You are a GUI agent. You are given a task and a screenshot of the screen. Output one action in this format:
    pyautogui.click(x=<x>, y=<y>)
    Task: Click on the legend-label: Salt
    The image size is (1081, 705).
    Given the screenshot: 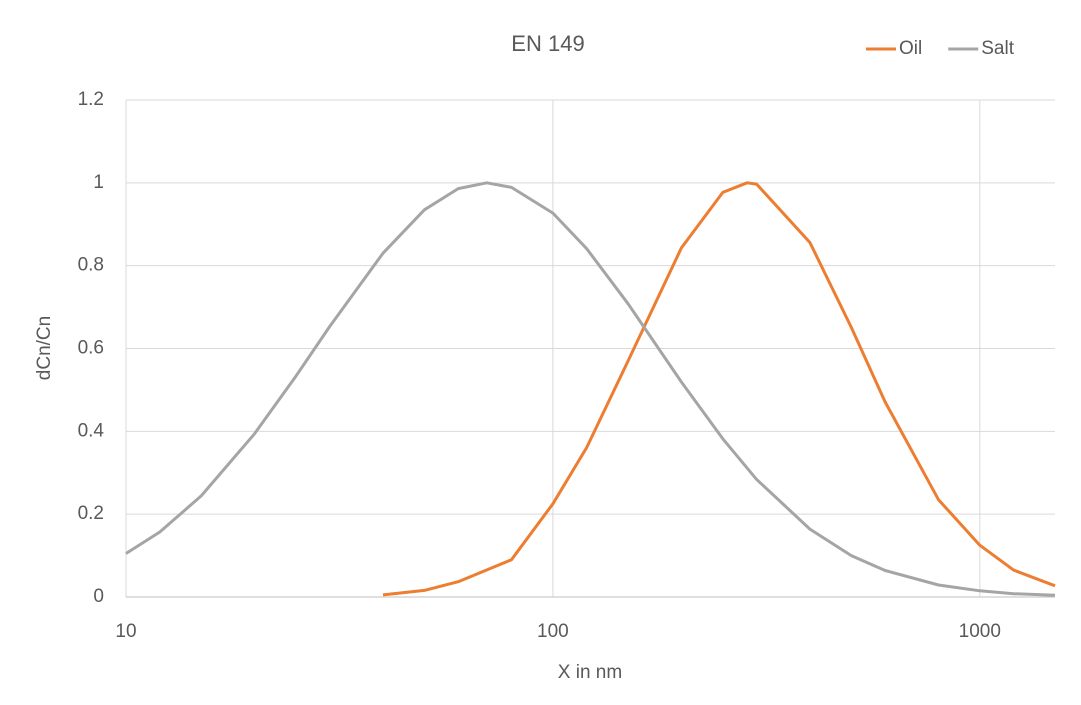 What is the action you would take?
    pyautogui.click(x=997, y=48)
    